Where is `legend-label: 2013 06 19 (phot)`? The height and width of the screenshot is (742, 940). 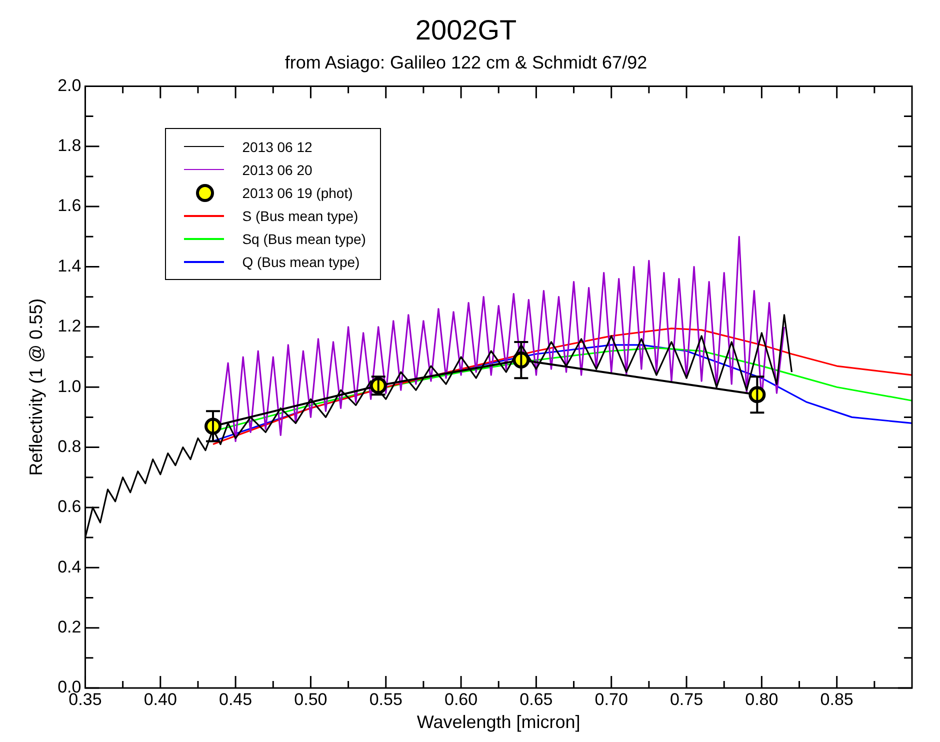 legend-label: 2013 06 19 (phot) is located at coordinates (297, 192).